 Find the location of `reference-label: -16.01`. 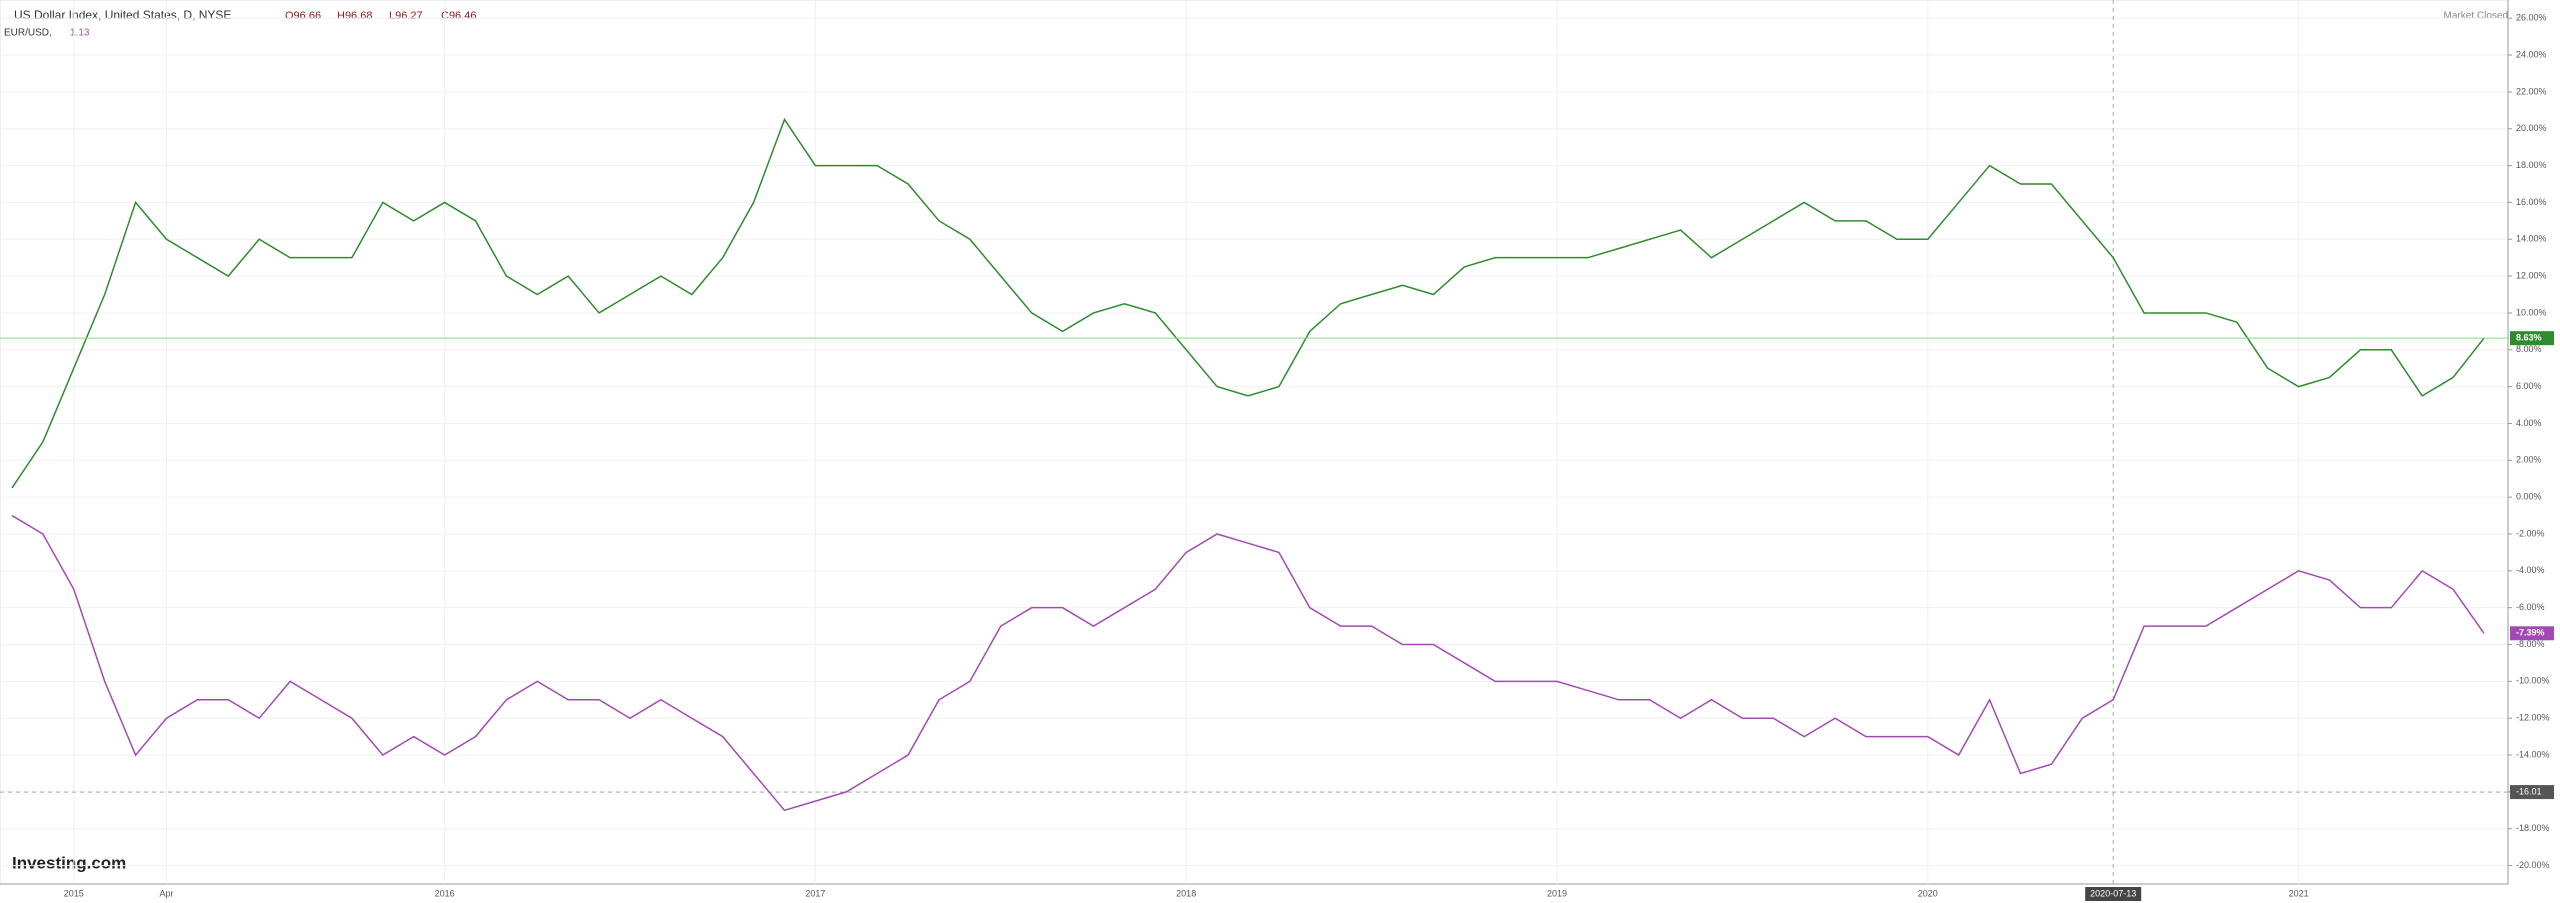

reference-label: -16.01 is located at coordinates (2529, 791).